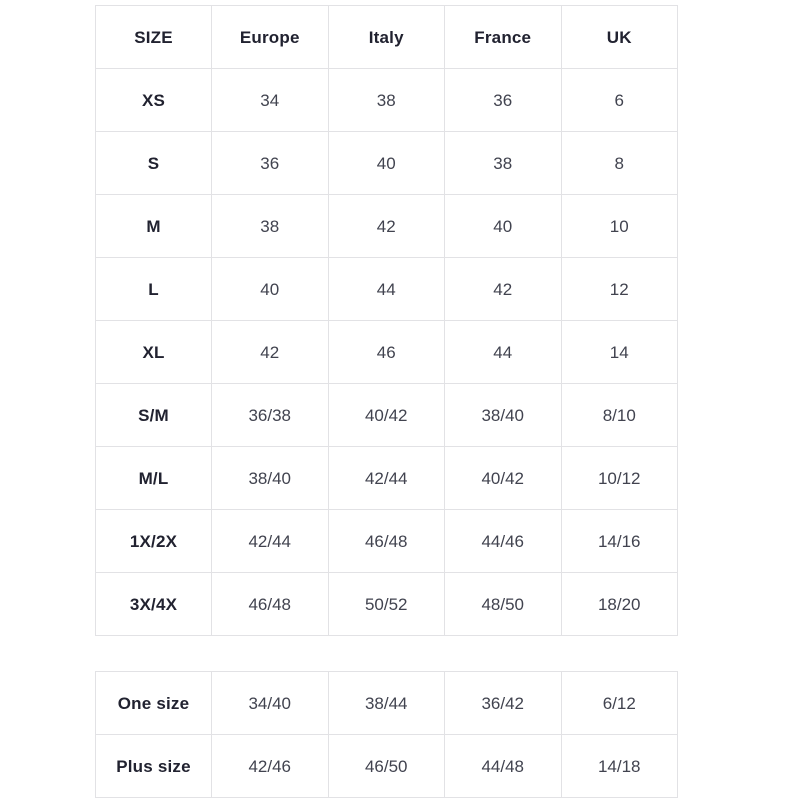 The image size is (800, 800). I want to click on size-value-cell: 38/44, so click(386, 703).